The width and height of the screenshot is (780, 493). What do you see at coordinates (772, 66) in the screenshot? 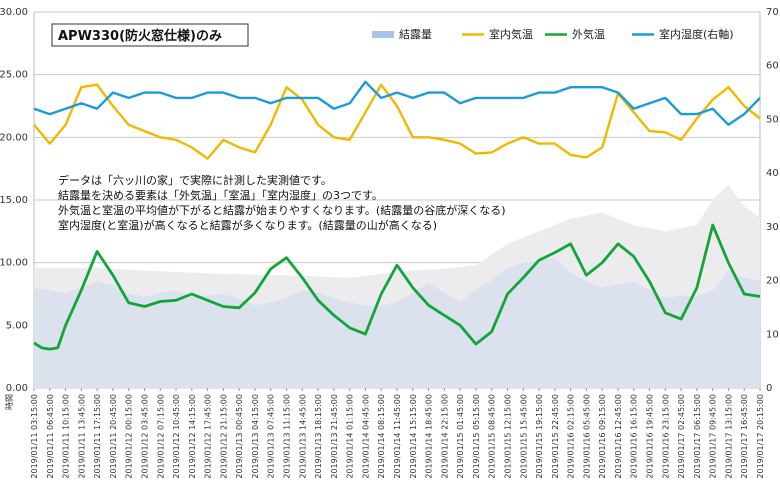
I see `y-right-tick-label: 60` at bounding box center [772, 66].